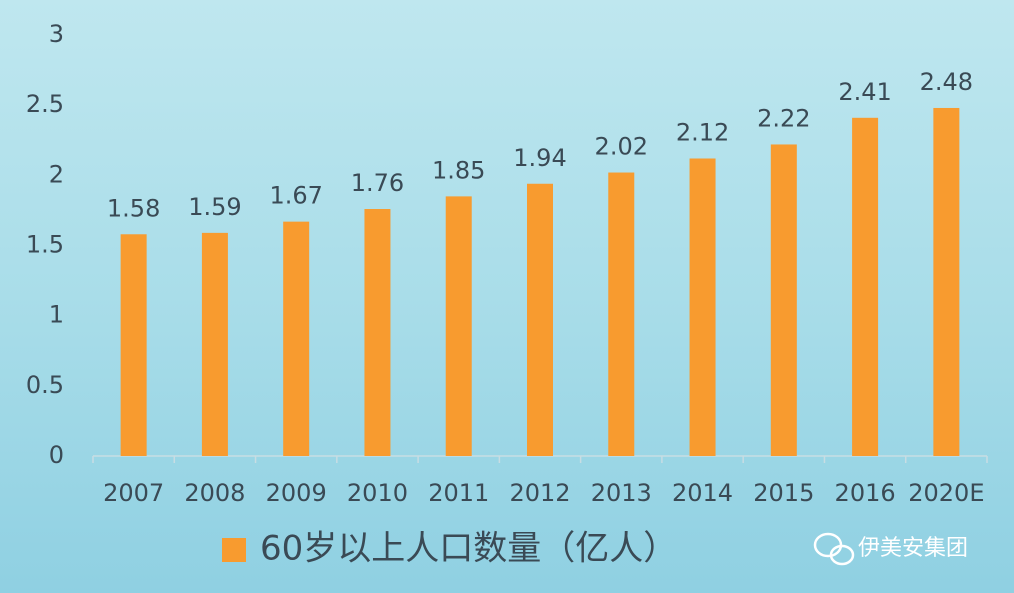 This screenshot has width=1014, height=593. I want to click on legend-label: 60岁以上人口数量（亿人）, so click(468, 549).